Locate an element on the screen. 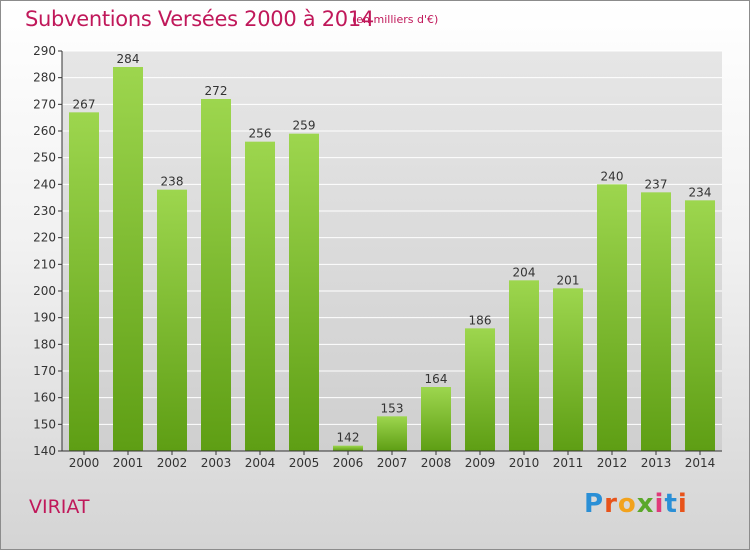 This screenshot has height=550, width=750. y-tick-label: 200 is located at coordinates (44, 291).